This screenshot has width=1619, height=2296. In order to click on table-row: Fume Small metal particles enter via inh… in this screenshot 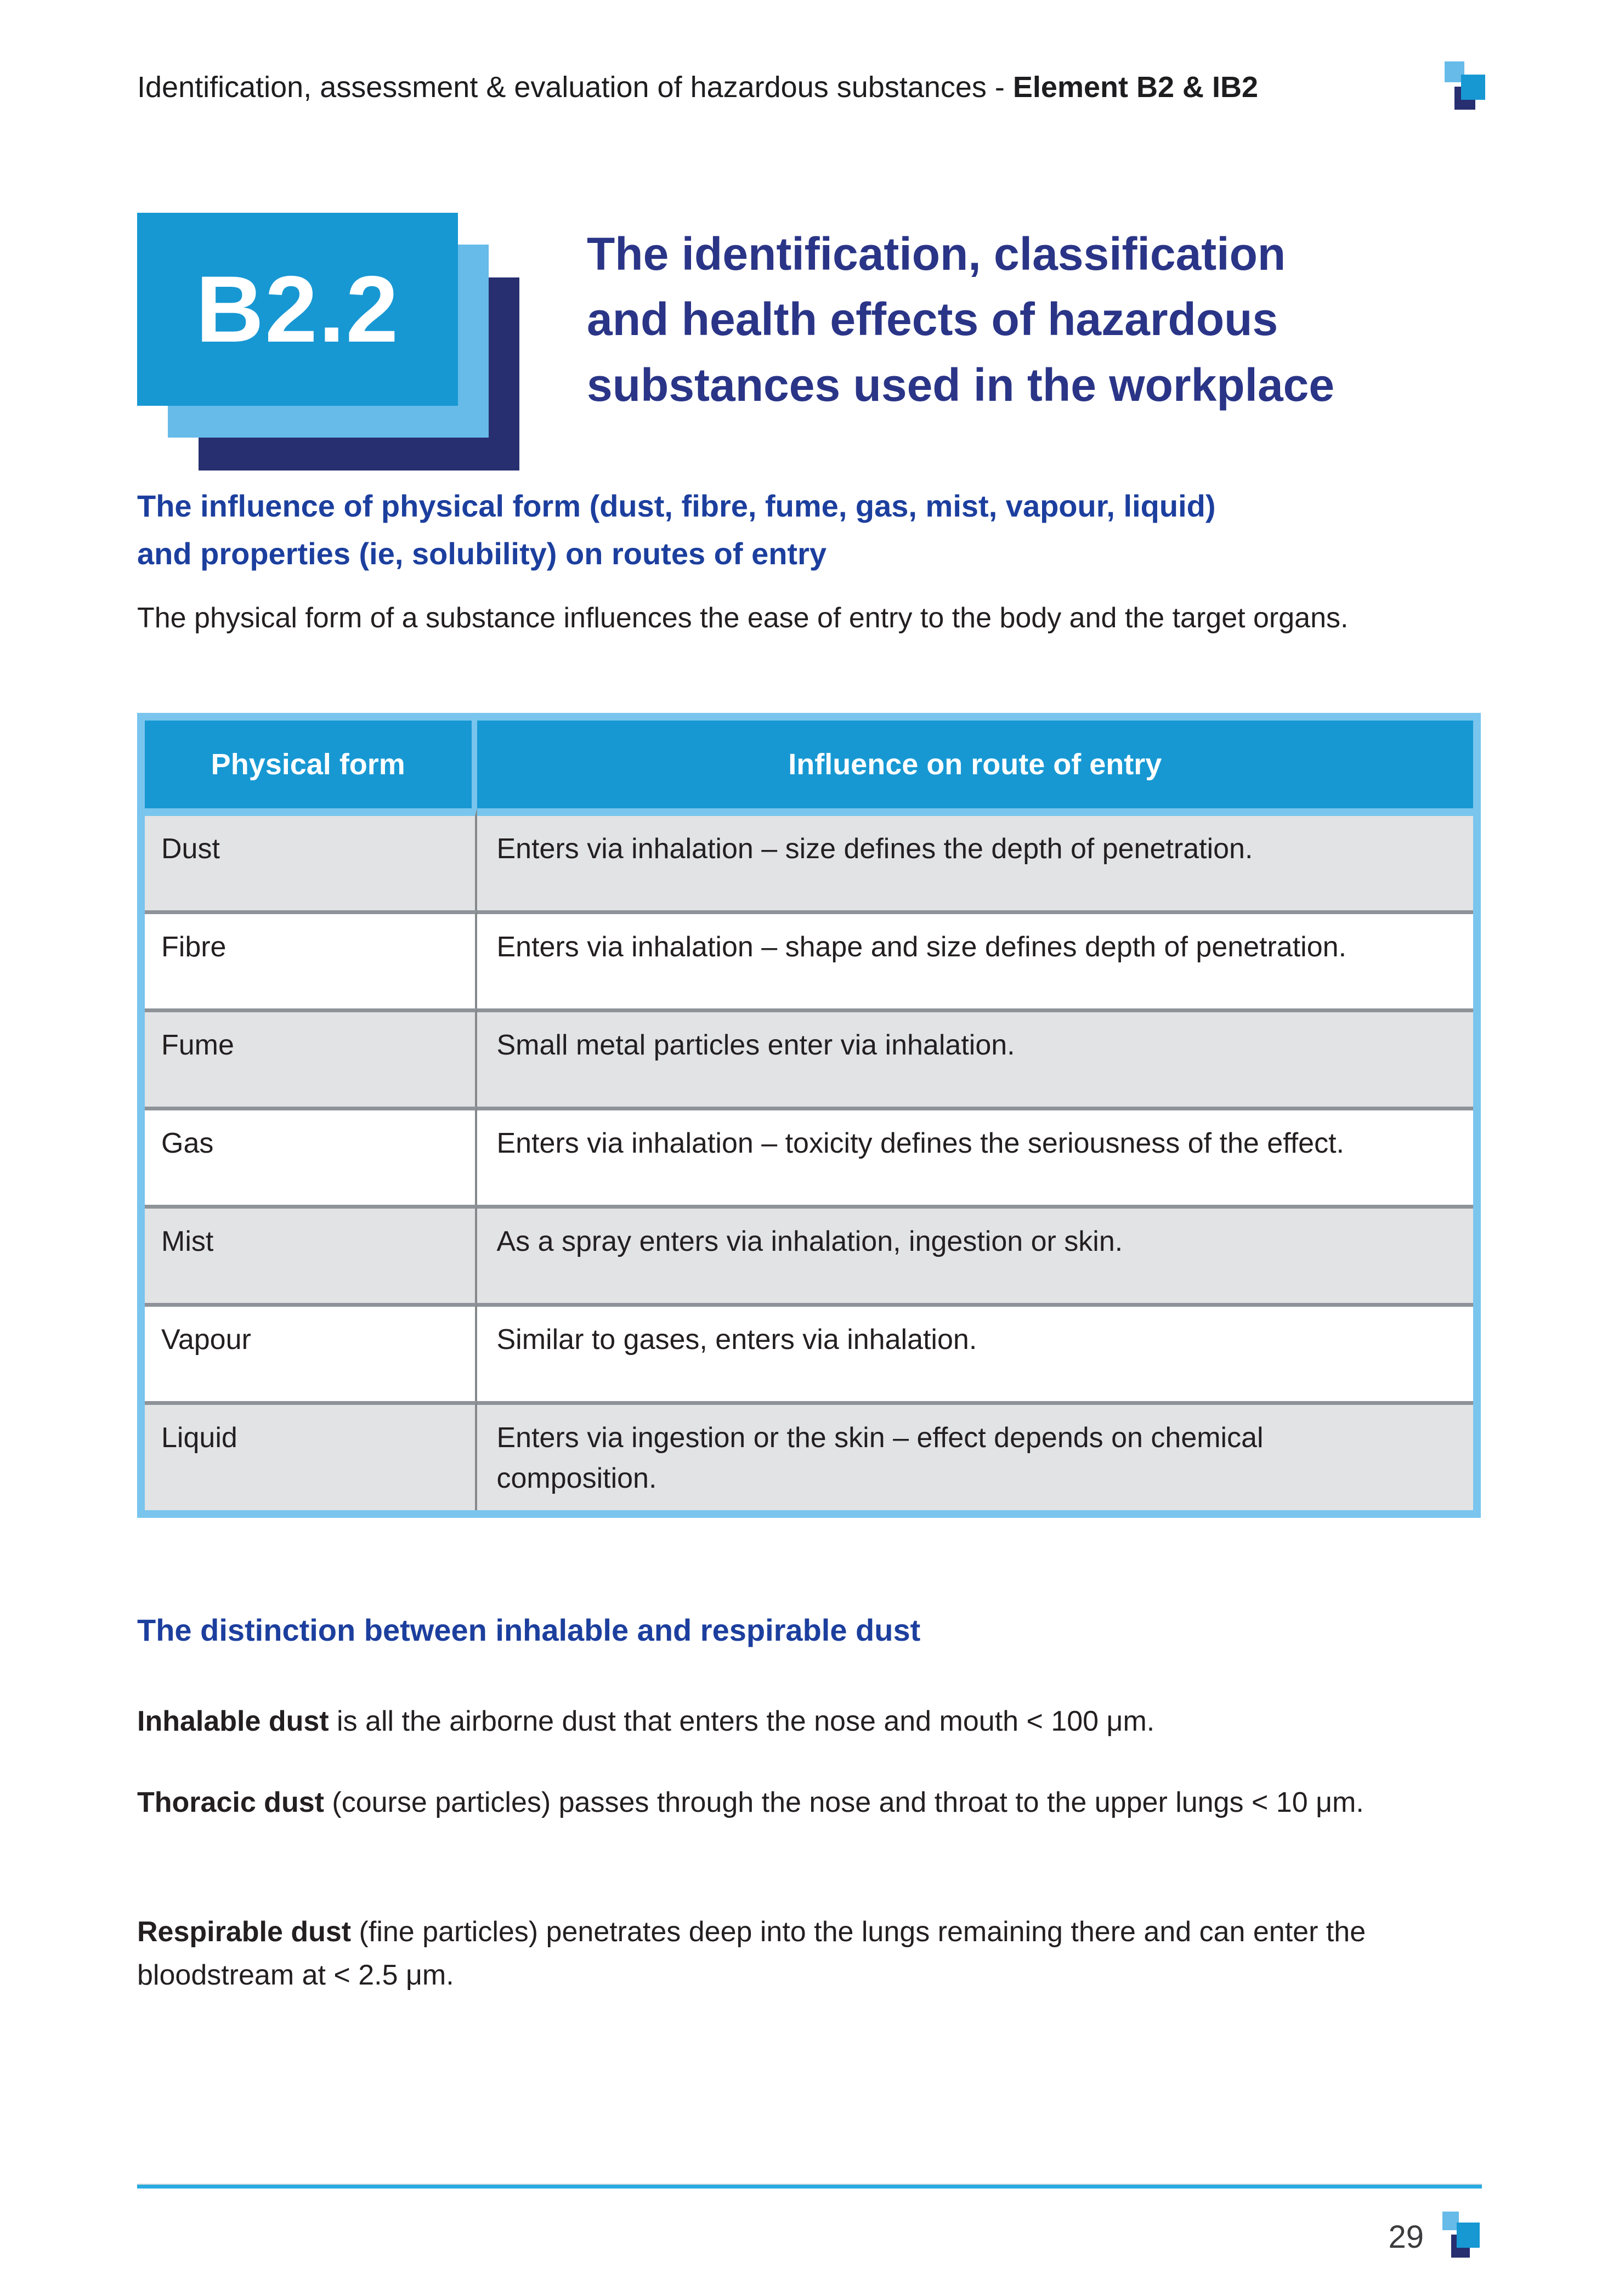, I will do `click(809, 1057)`.